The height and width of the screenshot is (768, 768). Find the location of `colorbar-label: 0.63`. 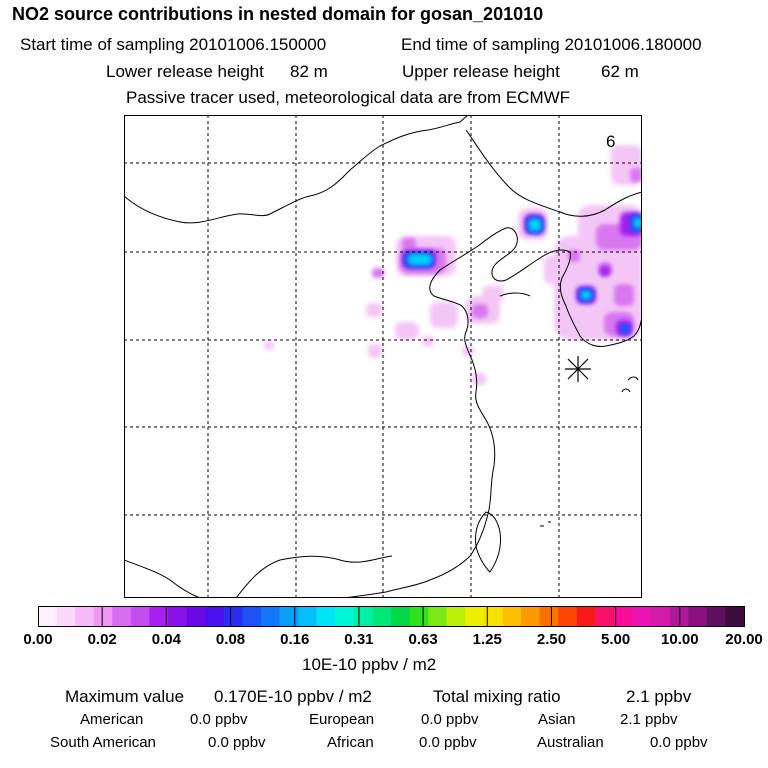

colorbar-label: 0.63 is located at coordinates (423, 639).